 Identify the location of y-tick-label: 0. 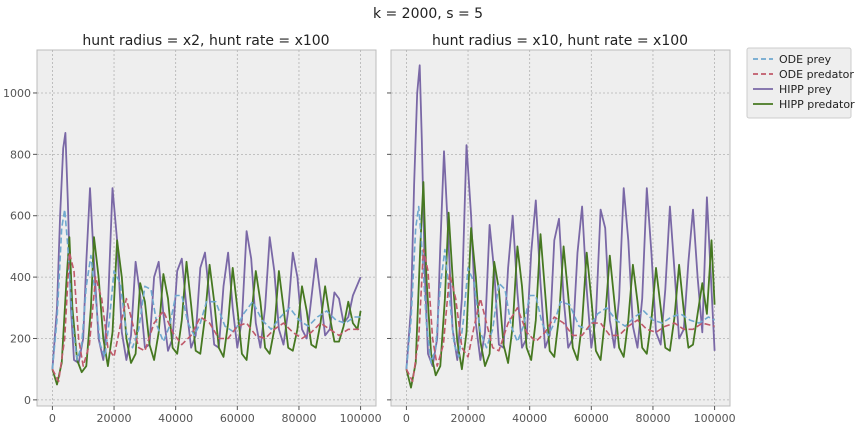
(27, 400).